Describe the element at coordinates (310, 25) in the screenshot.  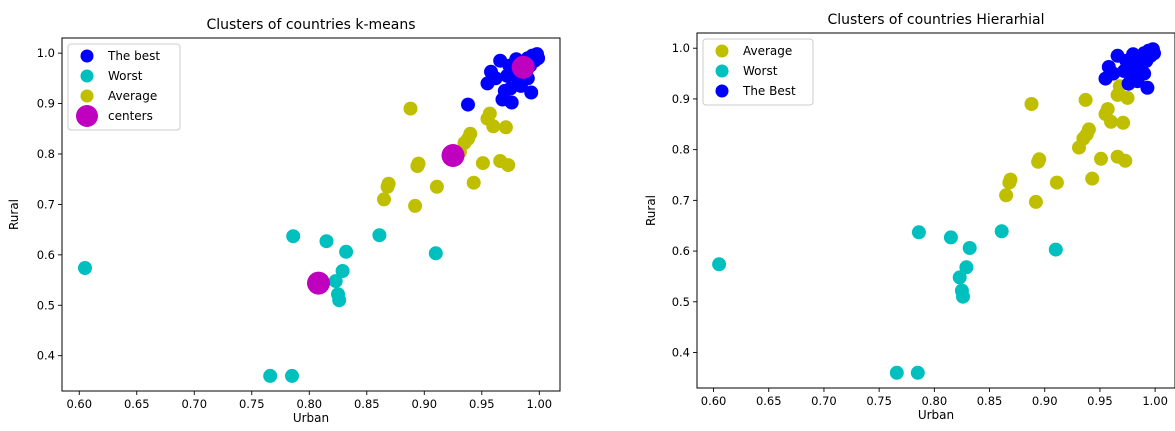
I see `chart-title: Clusters of countries k-means` at that location.